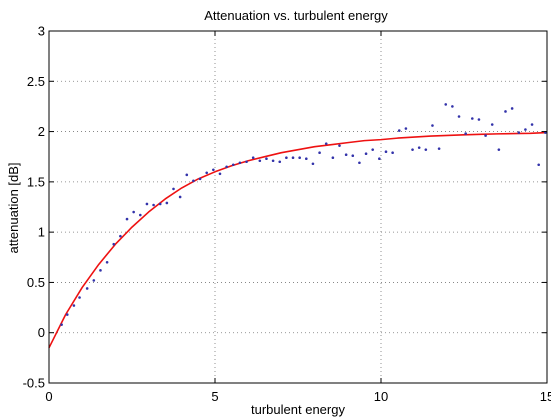 The height and width of the screenshot is (418, 551). I want to click on y-tick-label: 1.5, so click(36, 181).